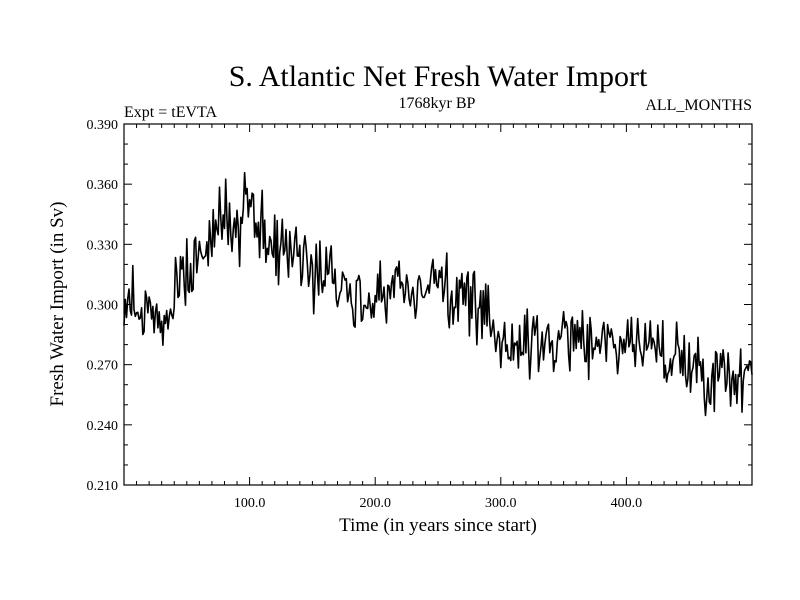 Image resolution: width=800 pixels, height=600 pixels. I want to click on y-tick-label: 0.270, so click(103, 366).